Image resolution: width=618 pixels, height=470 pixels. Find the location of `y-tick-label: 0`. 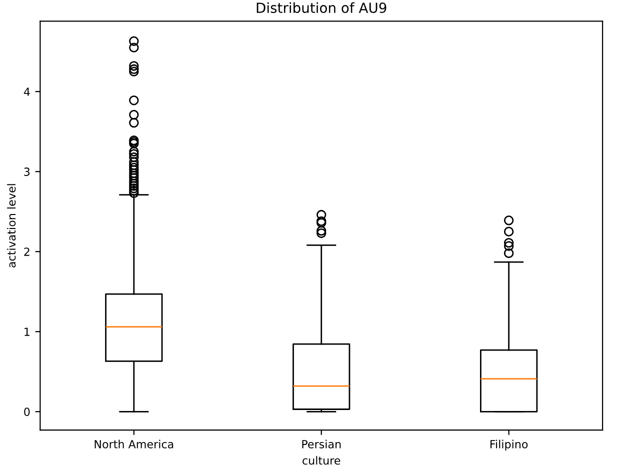

y-tick-label: 0 is located at coordinates (27, 412).